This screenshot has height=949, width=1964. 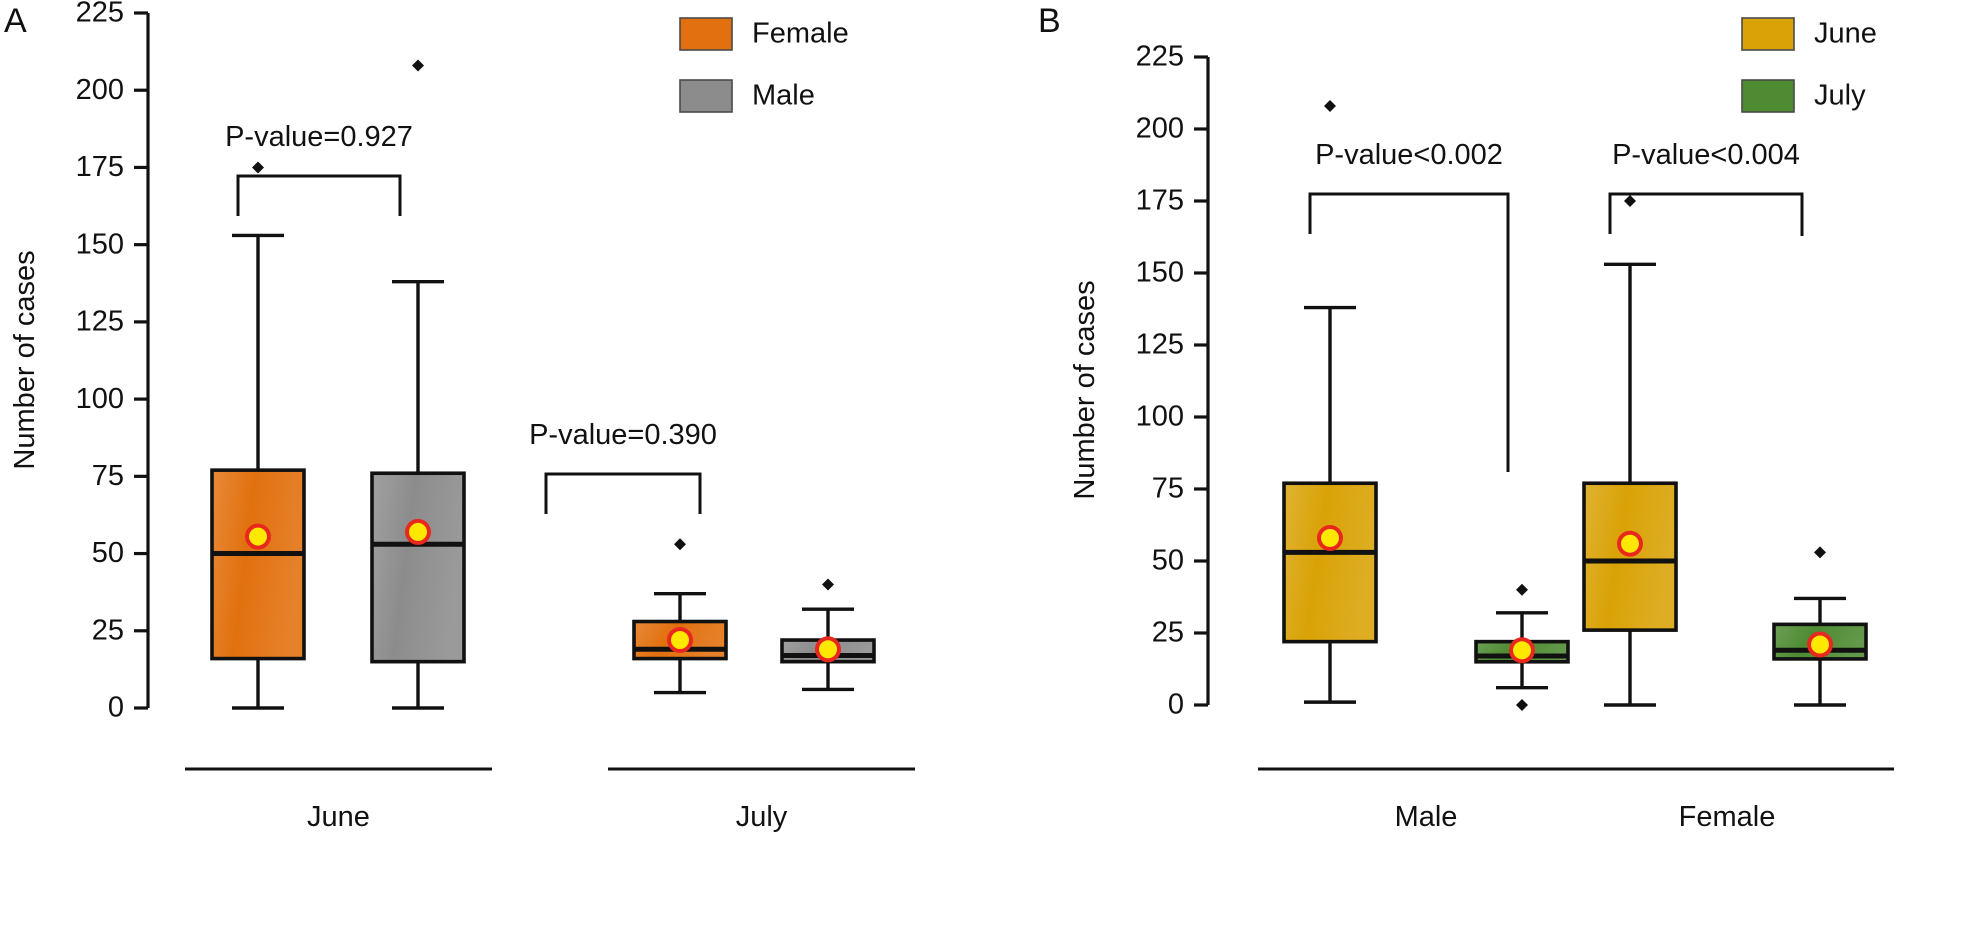 I want to click on p-value-label: P-value=0.390, so click(x=623, y=435).